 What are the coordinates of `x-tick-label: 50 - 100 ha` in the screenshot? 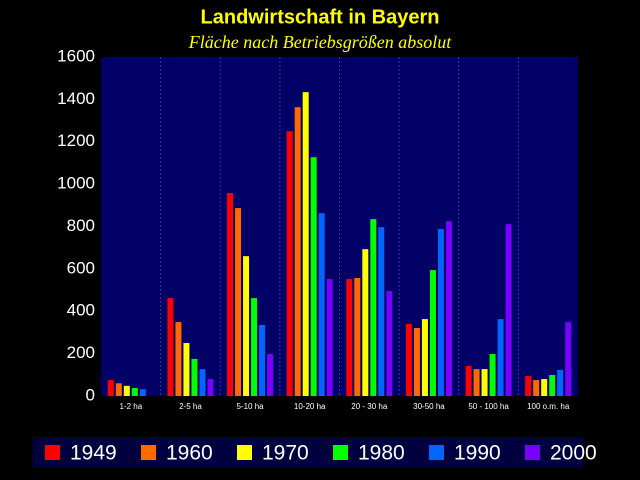 It's located at (488, 406).